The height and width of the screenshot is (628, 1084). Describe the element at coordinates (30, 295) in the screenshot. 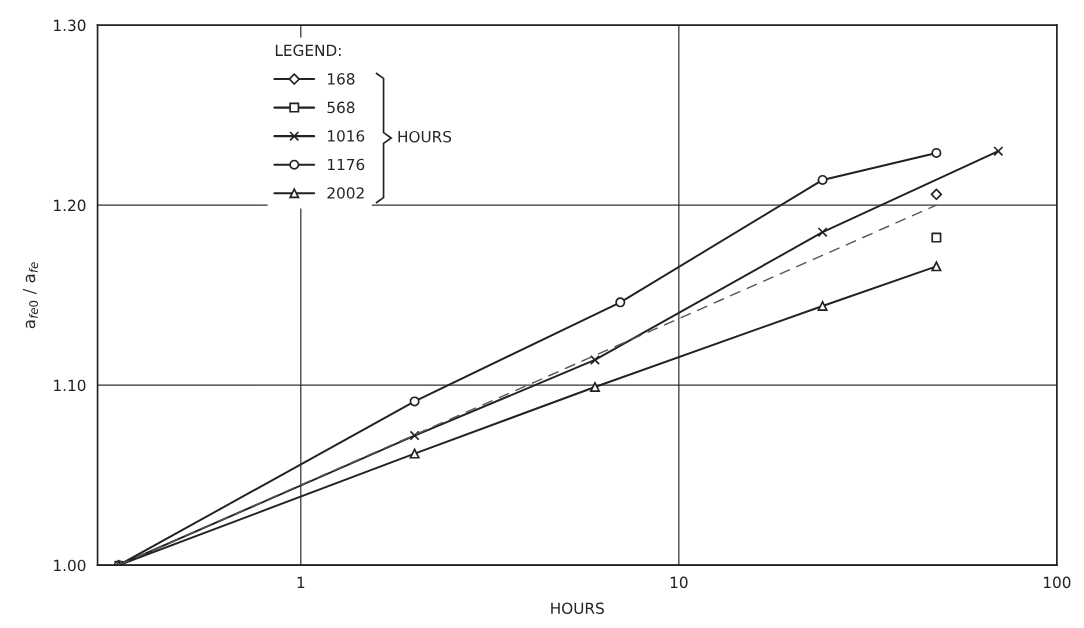

I see `y-axis-title: a$_{fe0}$ / a$_{fe}$` at that location.